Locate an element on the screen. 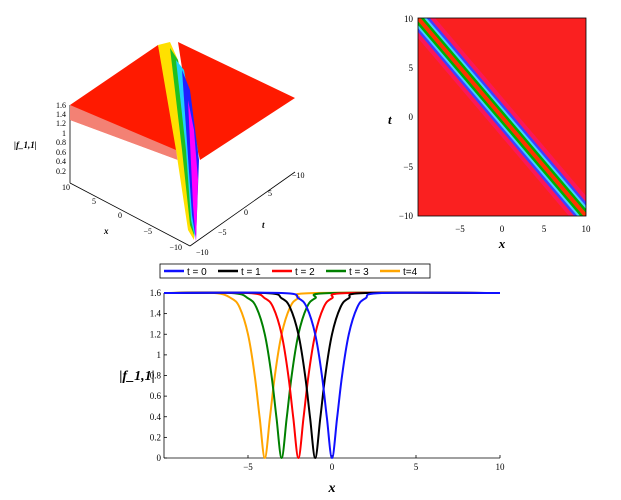  surface-x-label: x is located at coordinates (106, 231).